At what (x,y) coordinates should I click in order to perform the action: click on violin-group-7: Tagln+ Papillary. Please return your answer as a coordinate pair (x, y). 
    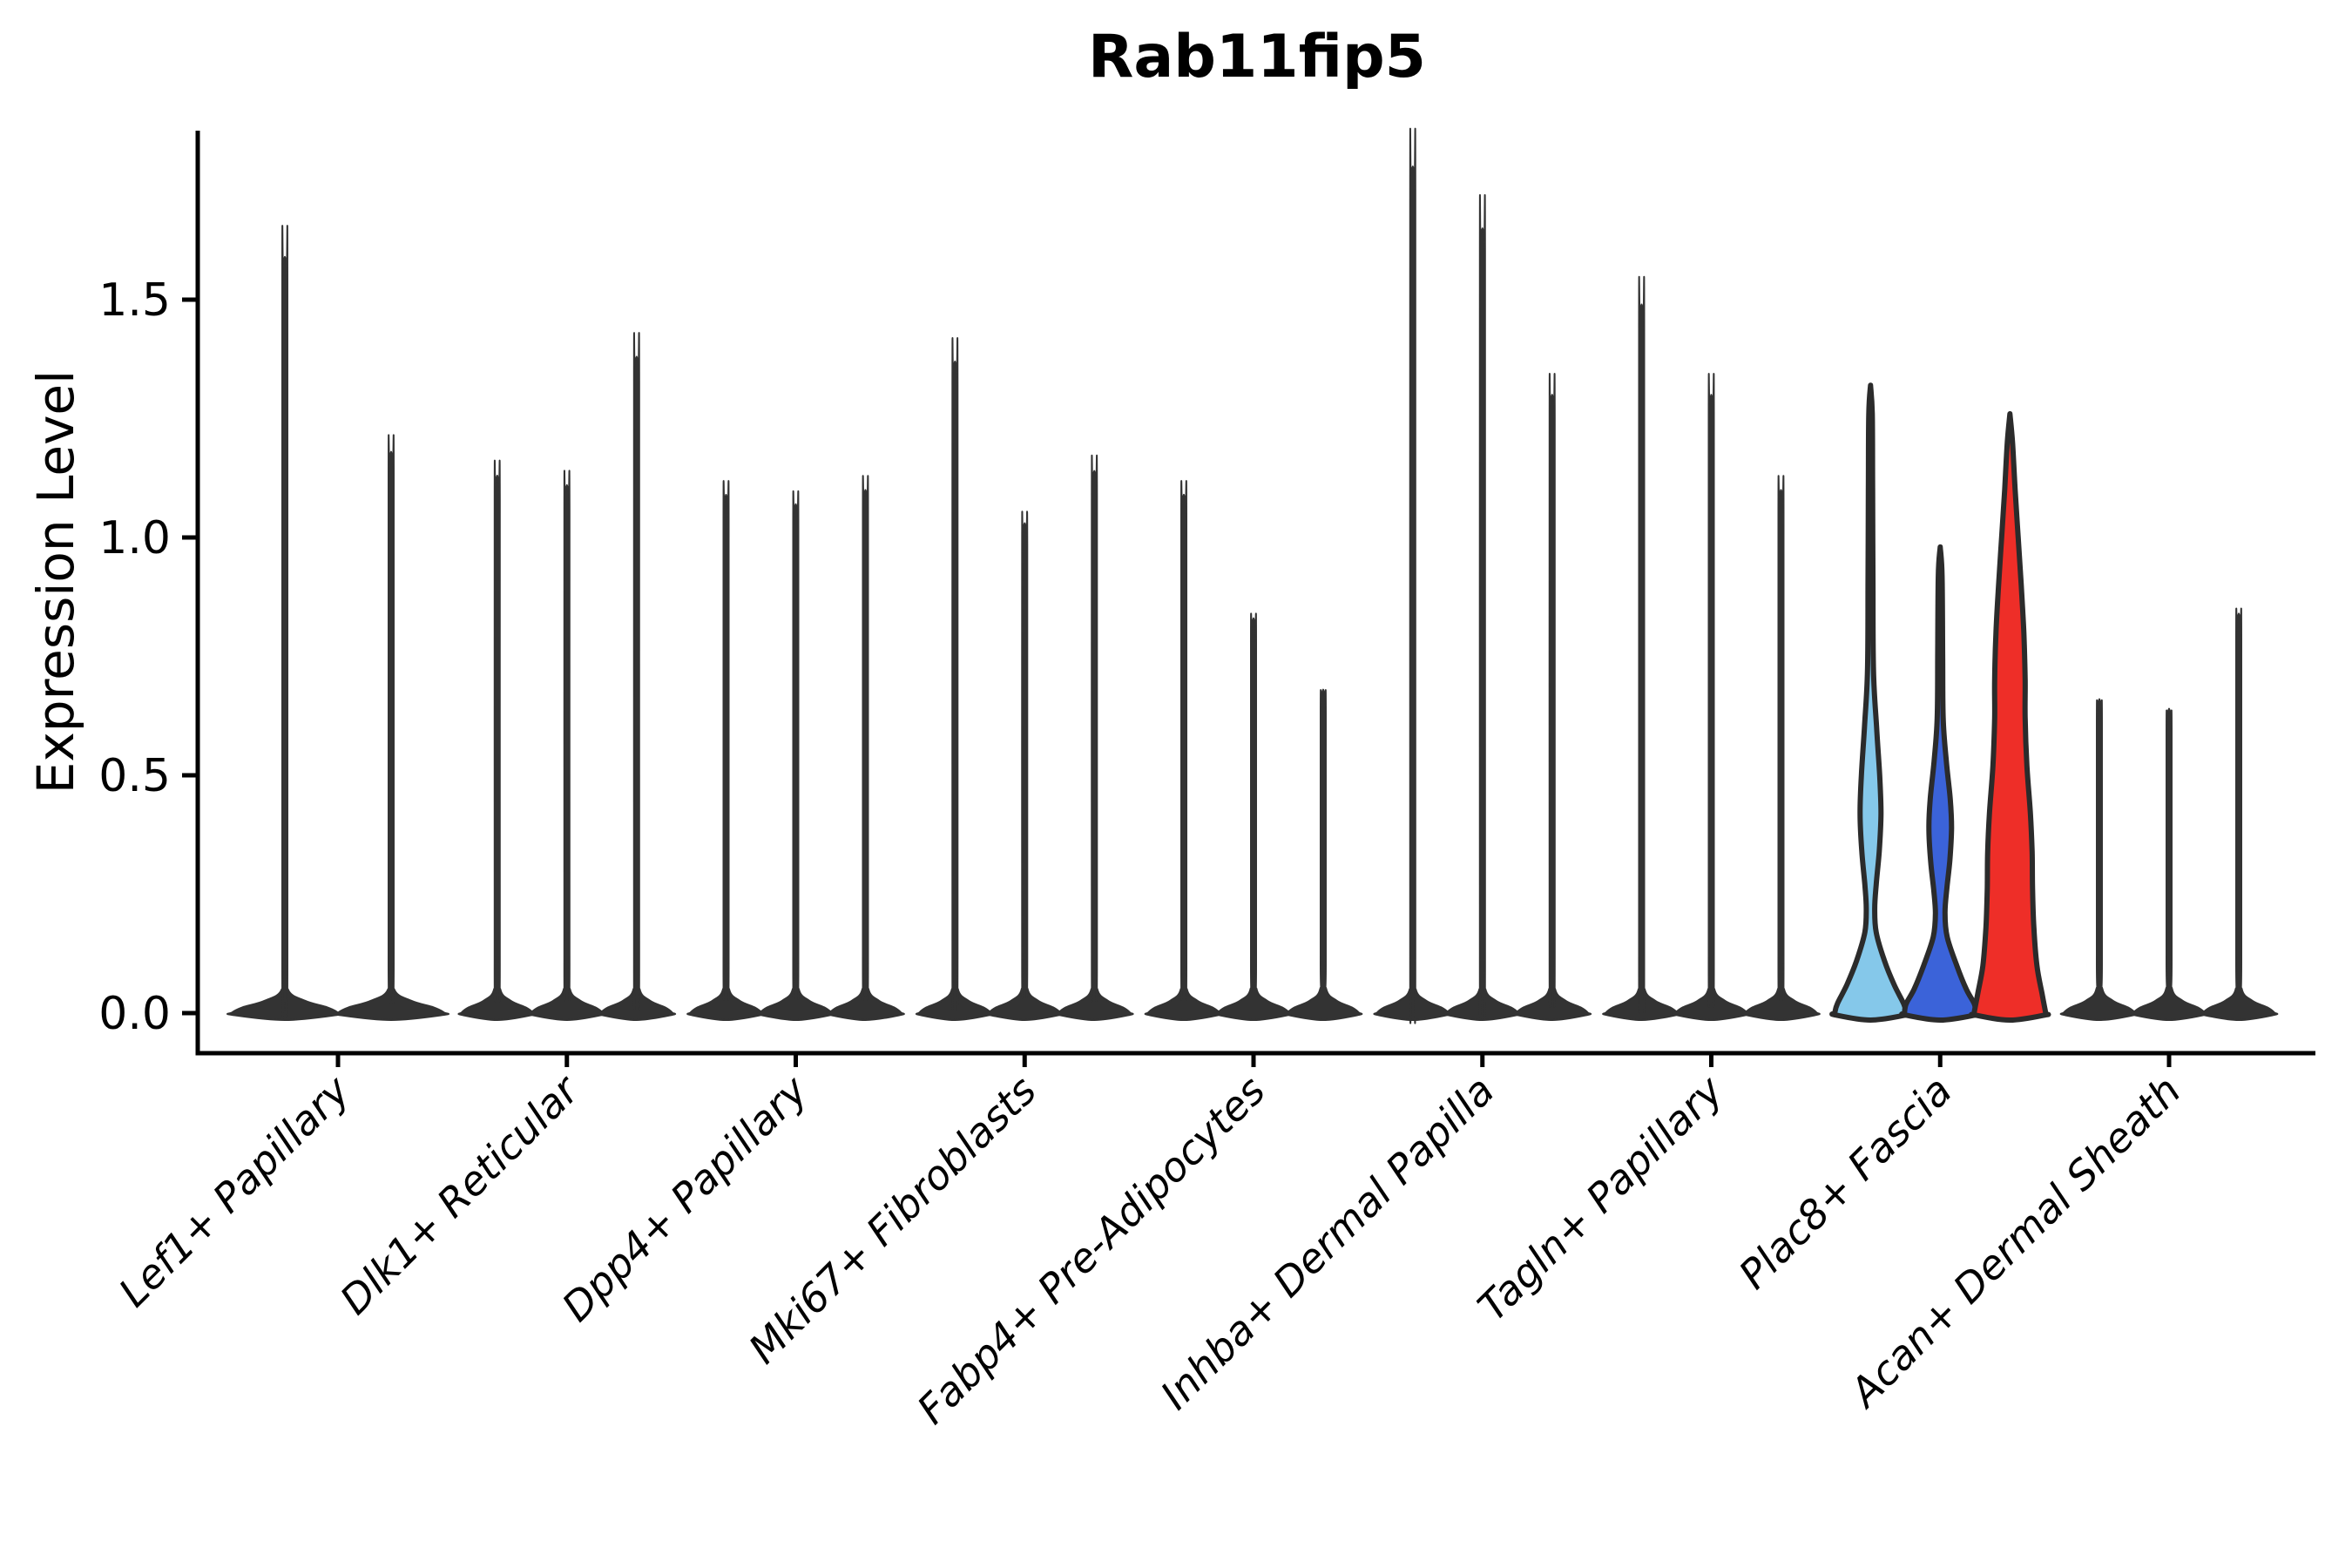
    Looking at the image, I should click on (1645, 802).